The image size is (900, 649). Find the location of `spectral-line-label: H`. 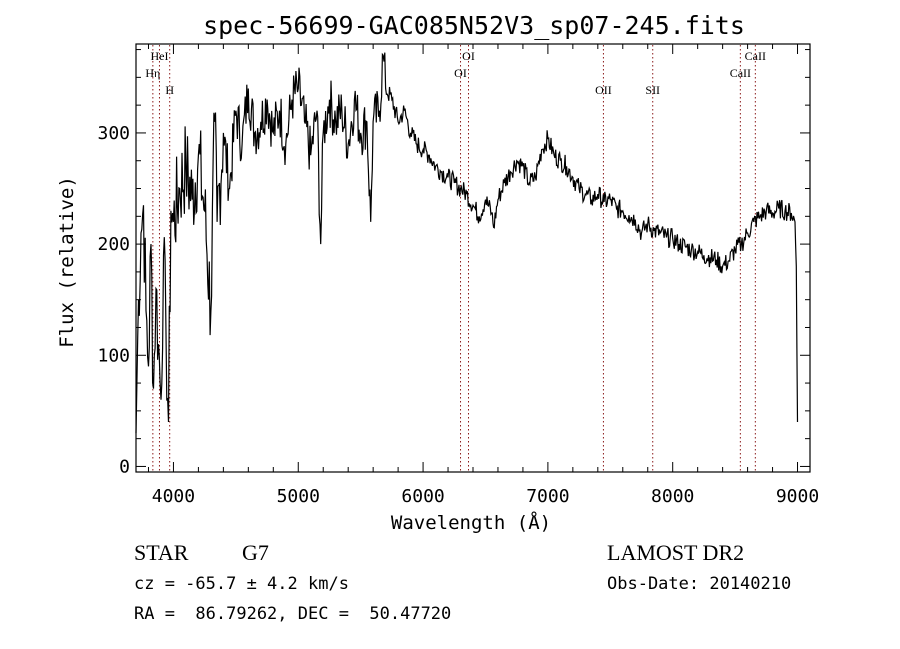

spectral-line-label: H is located at coordinates (169, 90).